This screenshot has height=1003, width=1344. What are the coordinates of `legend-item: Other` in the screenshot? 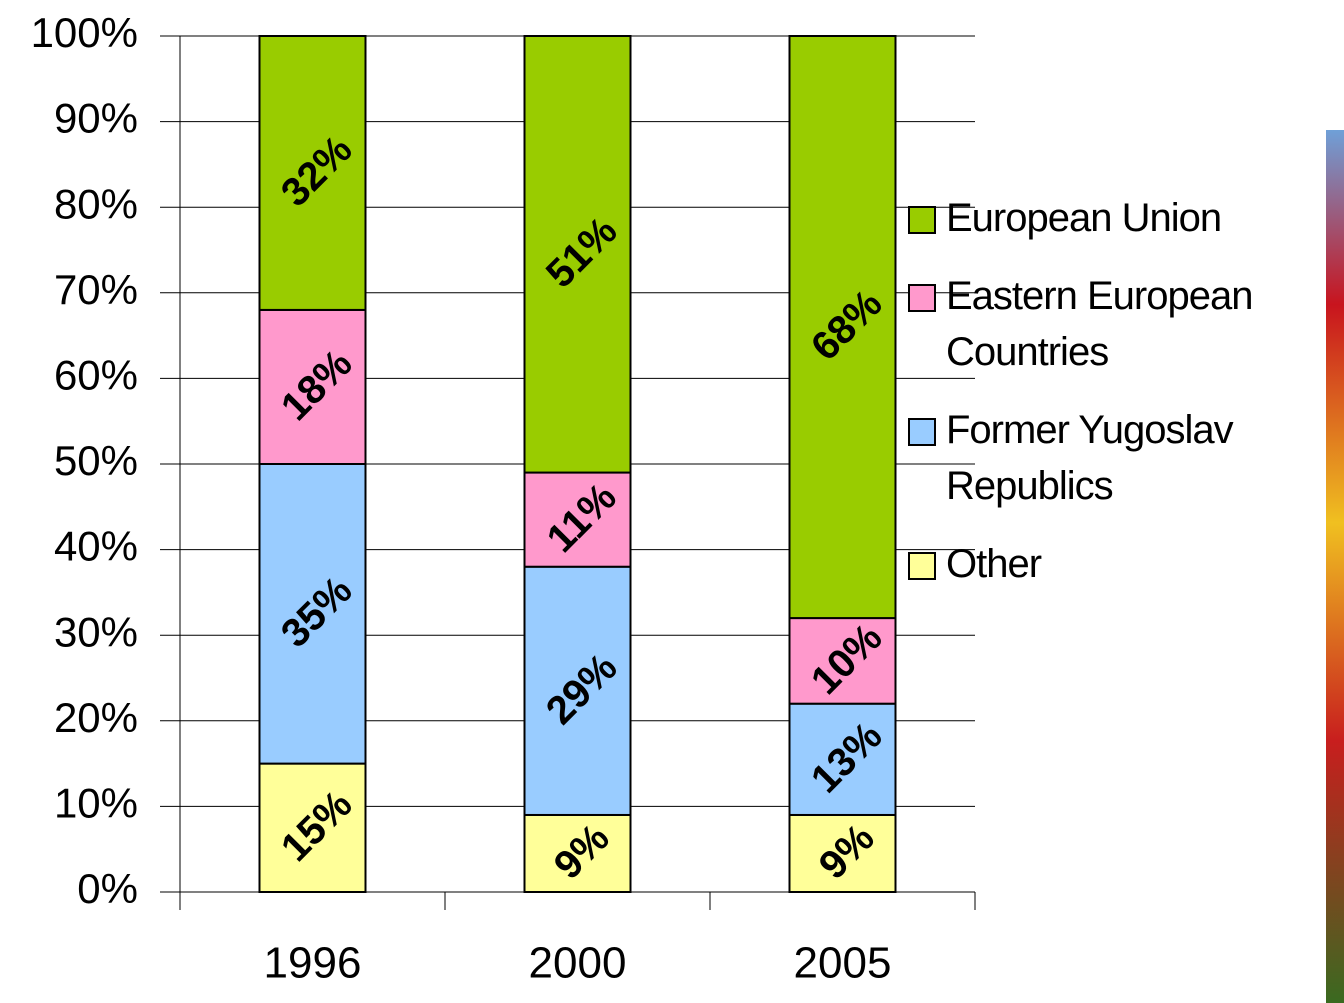 It's located at (1118, 564).